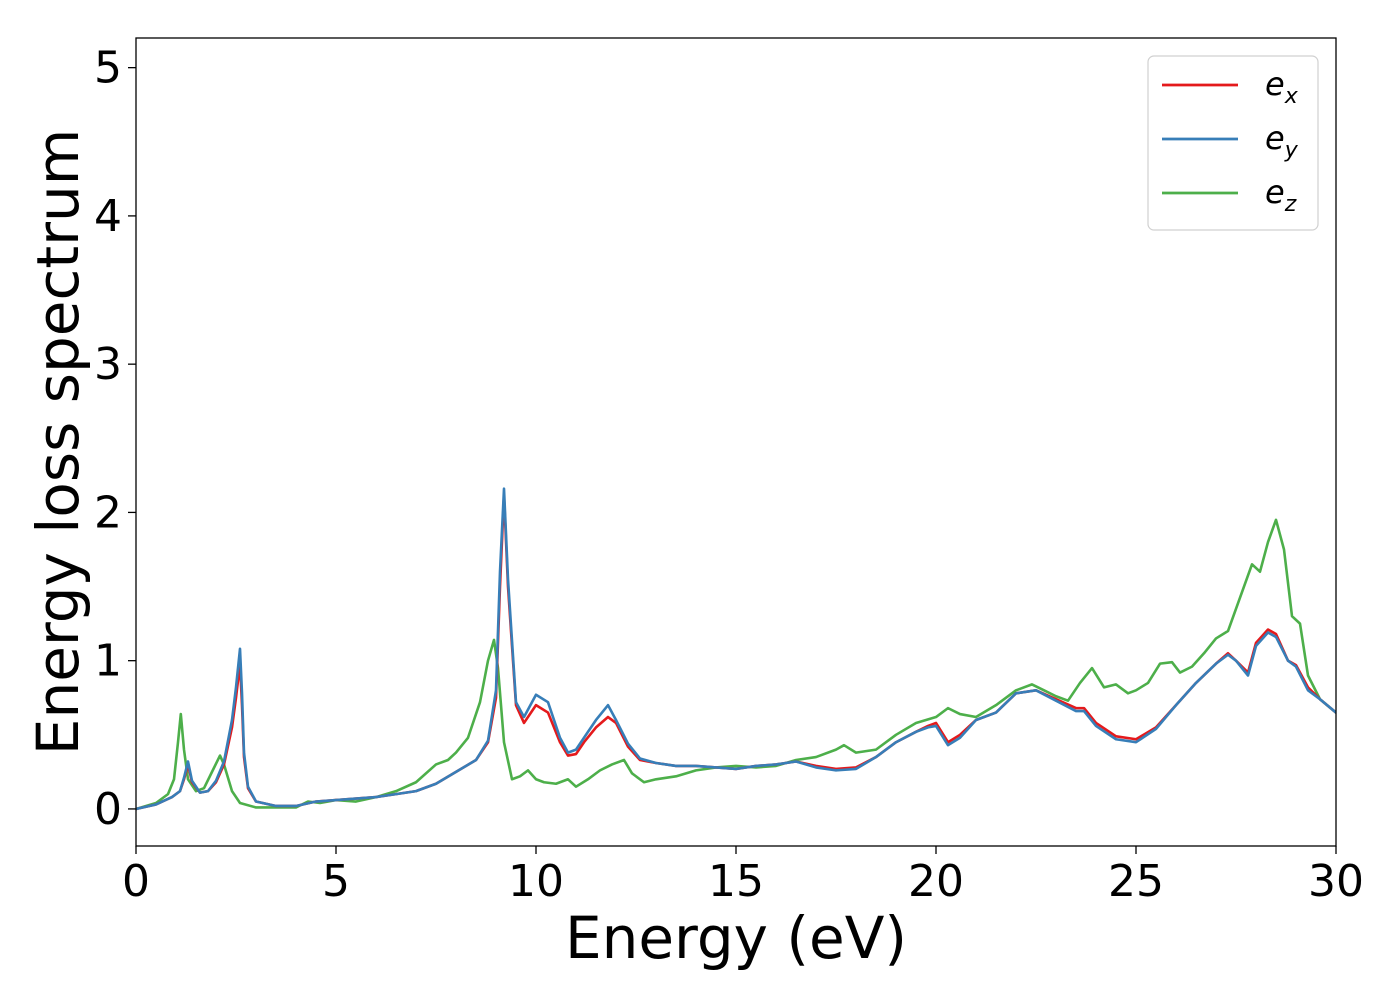  Describe the element at coordinates (1281, 195) in the screenshot. I see `legend-label-e-z: ez` at that location.